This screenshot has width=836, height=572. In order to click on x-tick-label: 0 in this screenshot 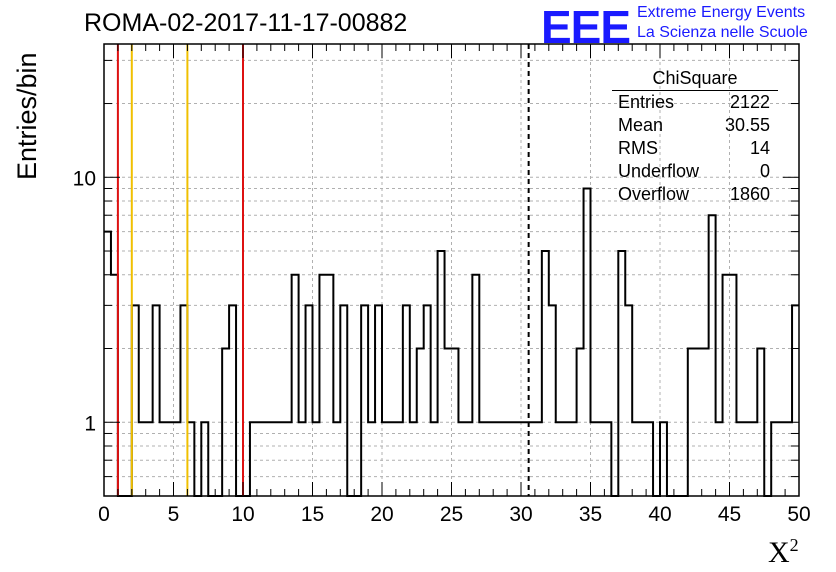, I will do `click(104, 514)`.